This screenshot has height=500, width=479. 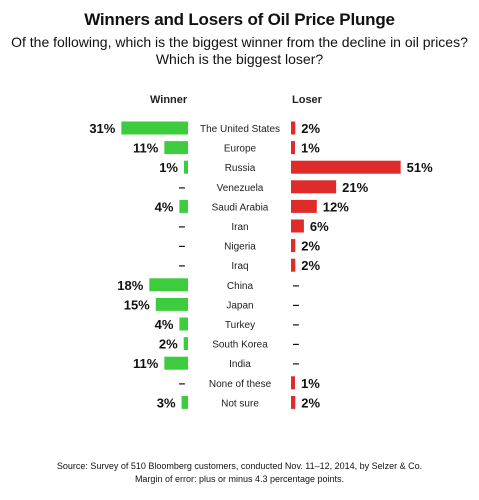 What do you see at coordinates (182, 383) in the screenshot?
I see `winner-missing-none-of-these: –` at bounding box center [182, 383].